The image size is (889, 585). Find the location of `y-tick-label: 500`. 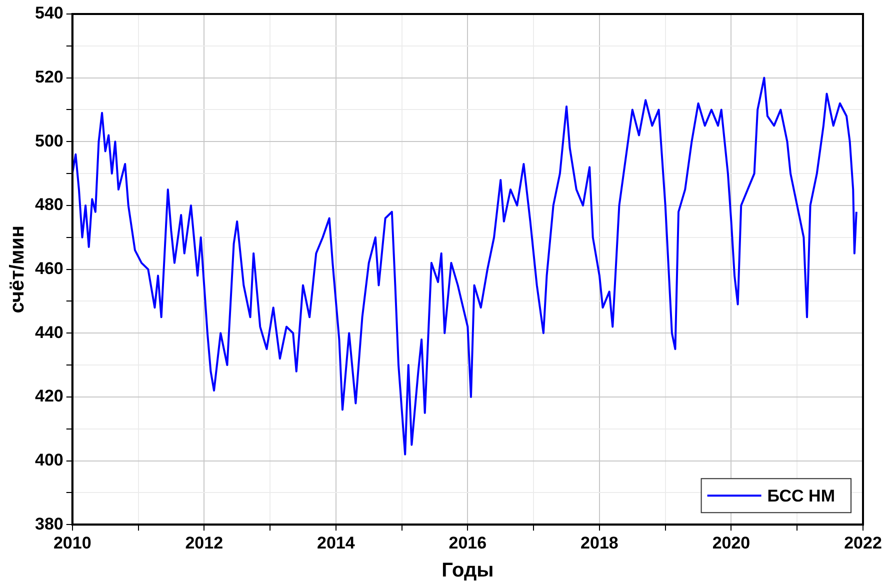

y-tick-label: 500 is located at coordinates (49, 140).